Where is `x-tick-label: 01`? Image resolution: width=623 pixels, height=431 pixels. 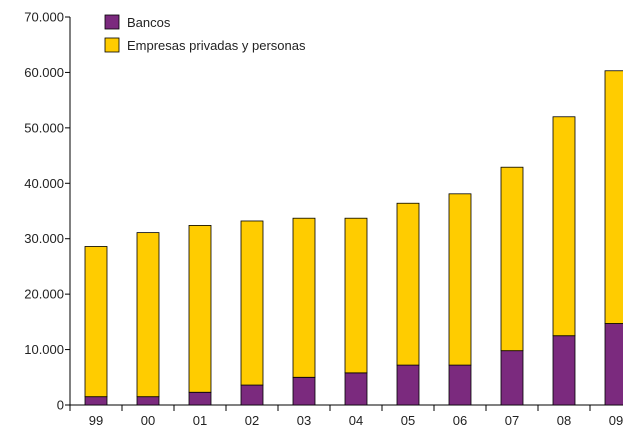
x-tick-label: 01 is located at coordinates (200, 420).